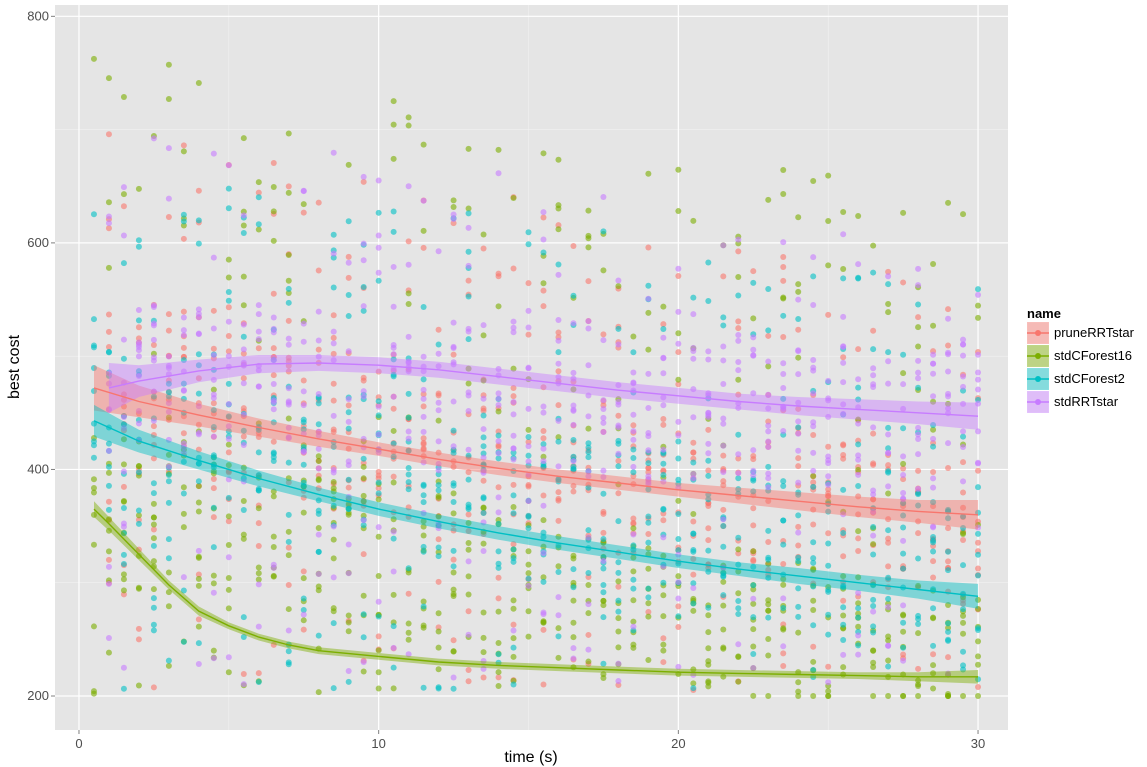 The width and height of the screenshot is (1147, 767). Describe the element at coordinates (1094, 332) in the screenshot. I see `legend-label: pruneRRTstar` at that location.